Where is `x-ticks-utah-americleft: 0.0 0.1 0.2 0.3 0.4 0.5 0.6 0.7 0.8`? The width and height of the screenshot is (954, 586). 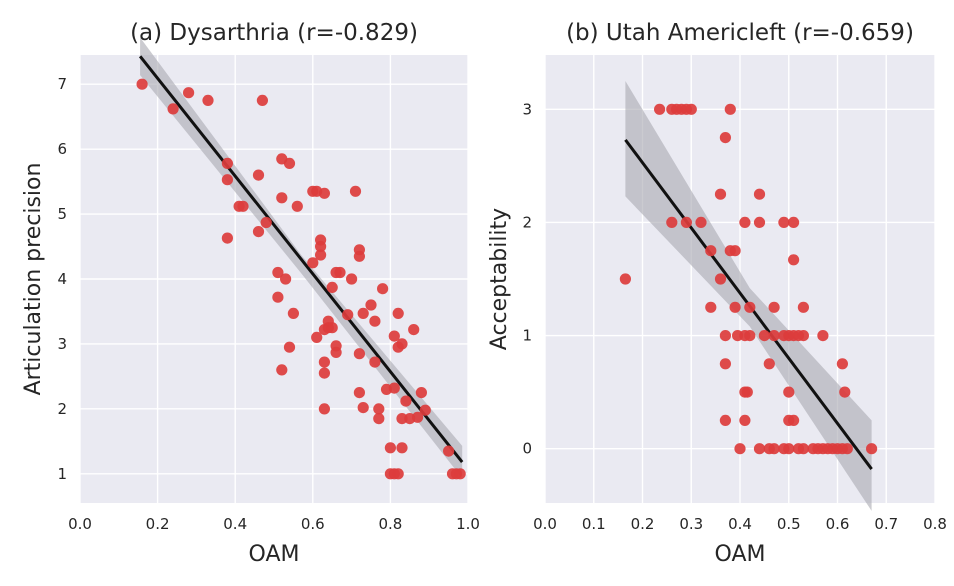
x-ticks-utah-americleft: 0.0 0.1 0.2 0.3 0.4 0.5 0.6 0.7 0.8 is located at coordinates (740, 524).